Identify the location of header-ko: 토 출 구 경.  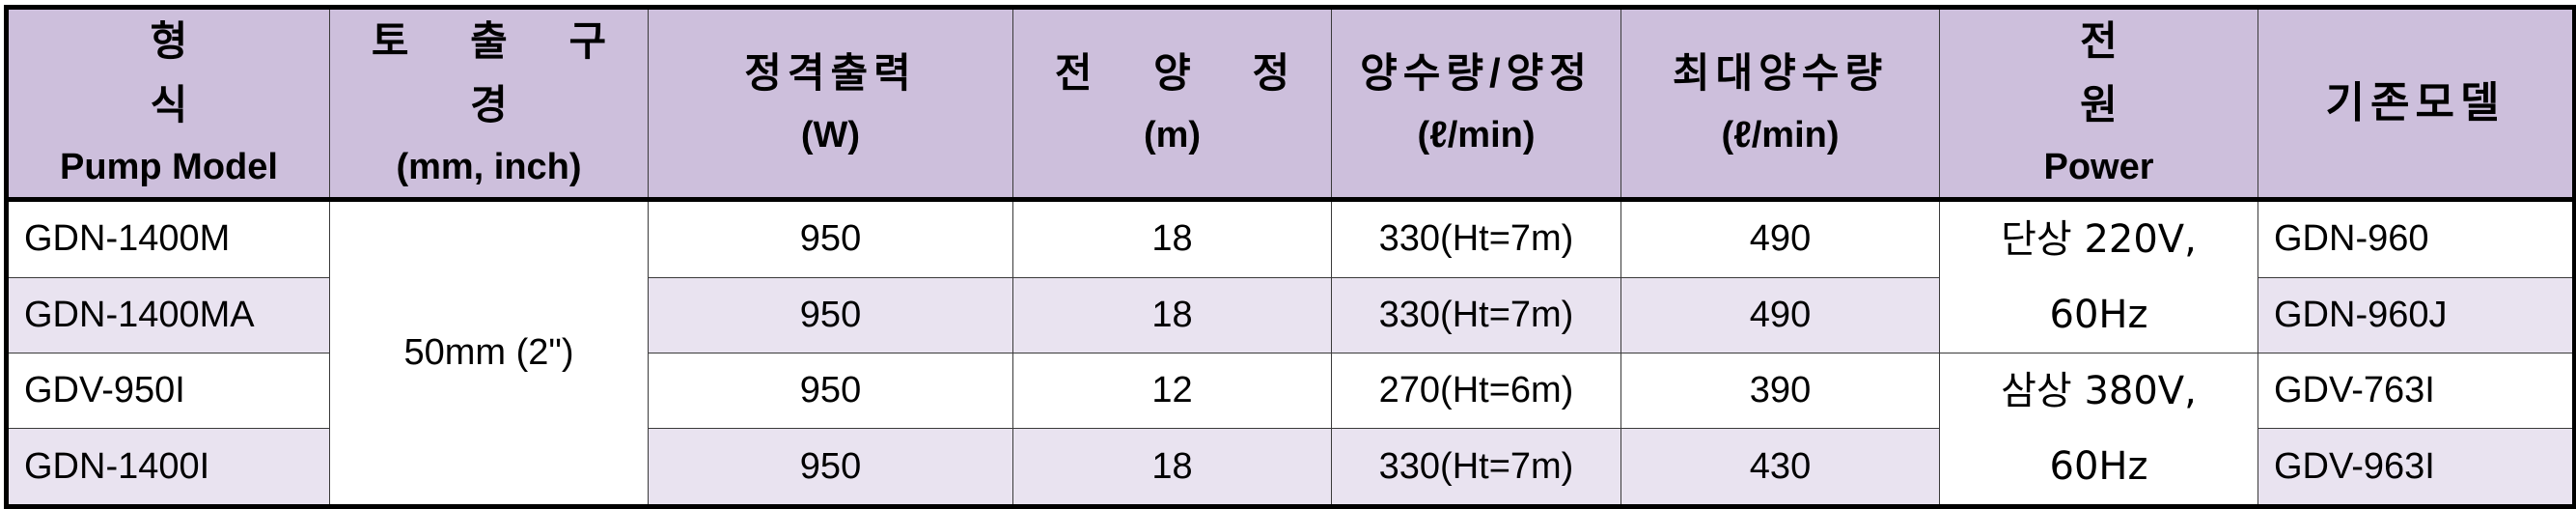
(501, 72).